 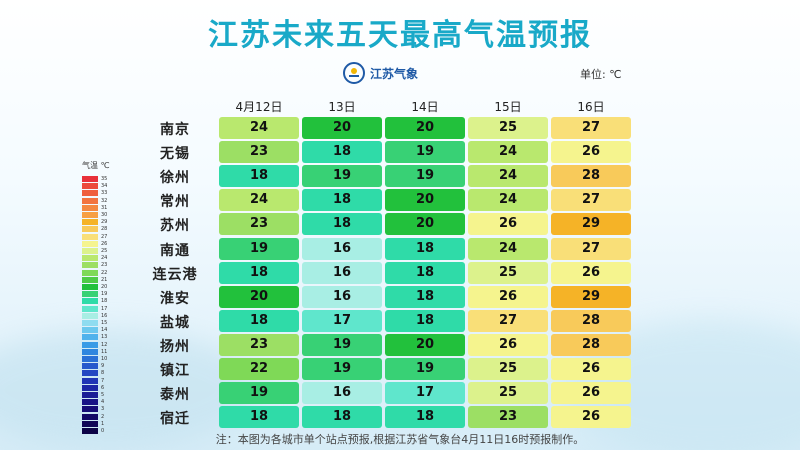 What do you see at coordinates (175, 346) in the screenshot?
I see `city-label: 扬州` at bounding box center [175, 346].